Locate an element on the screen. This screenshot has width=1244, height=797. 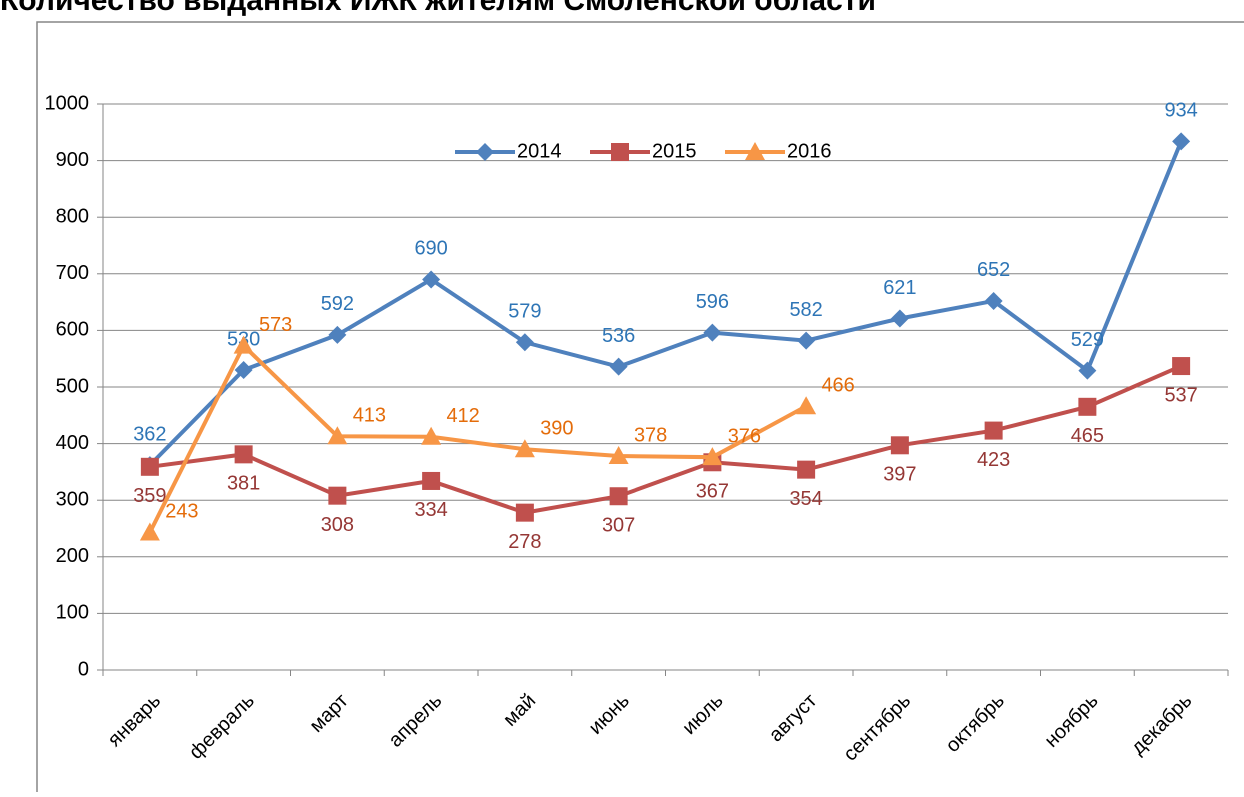
data-label: 381 is located at coordinates (243, 484).